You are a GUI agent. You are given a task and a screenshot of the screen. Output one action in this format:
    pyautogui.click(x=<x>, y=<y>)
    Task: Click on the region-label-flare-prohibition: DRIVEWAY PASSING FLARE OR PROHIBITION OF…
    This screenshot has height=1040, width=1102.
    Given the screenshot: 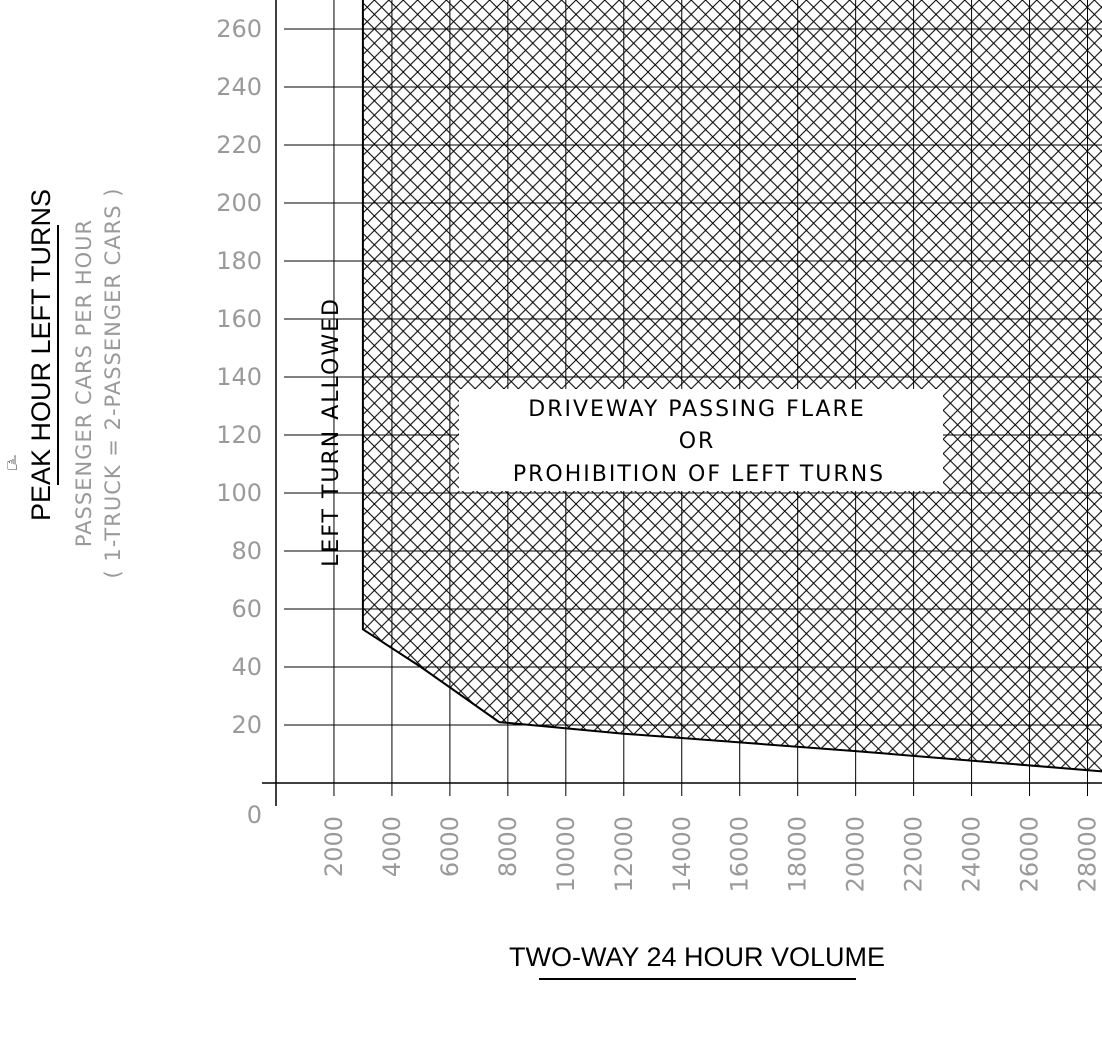 What is the action you would take?
    pyautogui.click(x=701, y=440)
    